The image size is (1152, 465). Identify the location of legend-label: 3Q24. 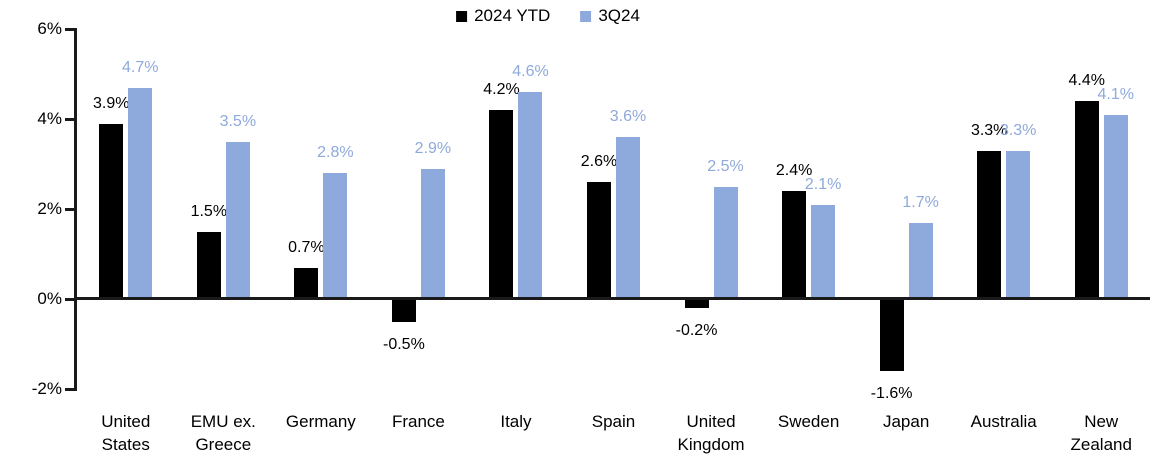
(619, 15).